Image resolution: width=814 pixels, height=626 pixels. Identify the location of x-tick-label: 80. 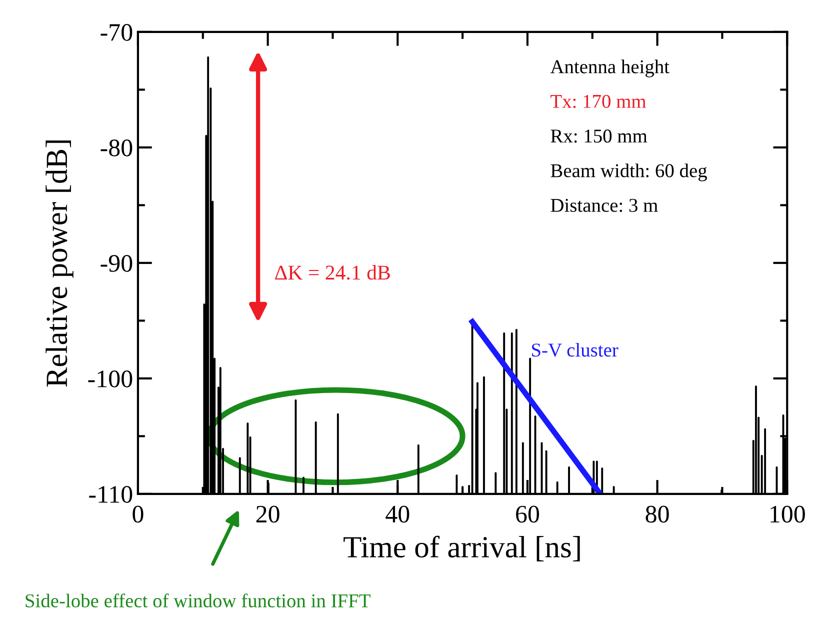
(657, 514).